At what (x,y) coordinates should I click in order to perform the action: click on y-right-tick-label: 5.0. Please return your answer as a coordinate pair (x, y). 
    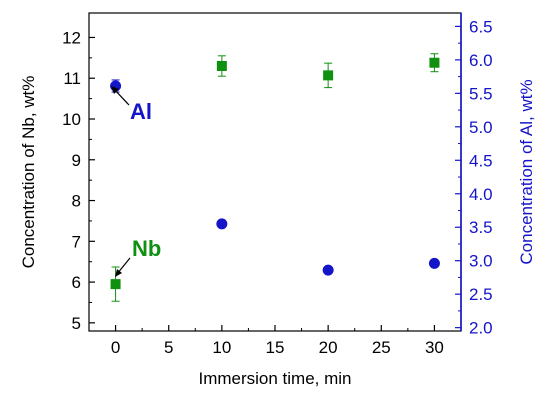
    Looking at the image, I should click on (481, 127).